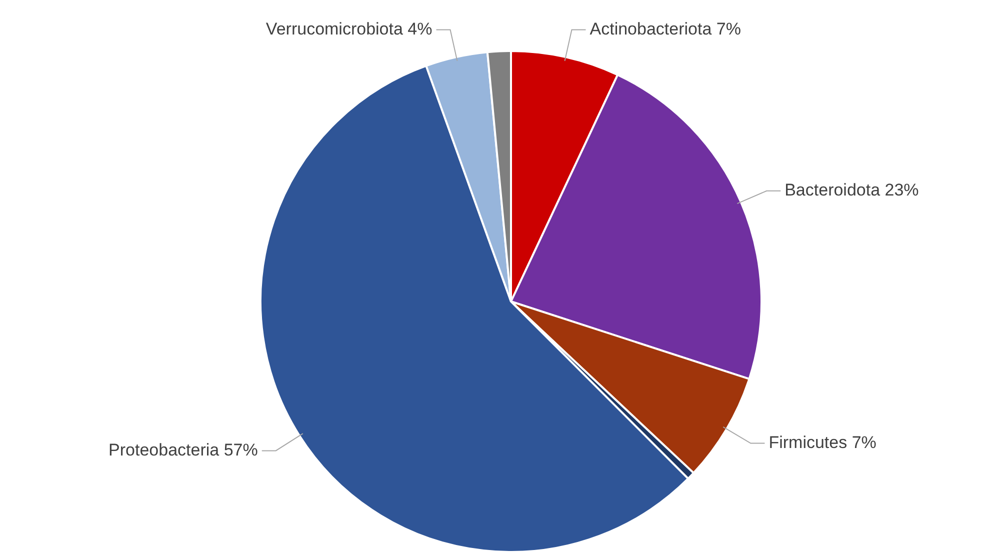  What do you see at coordinates (183, 450) in the screenshot?
I see `slice-label: Proteobacteria 57%` at bounding box center [183, 450].